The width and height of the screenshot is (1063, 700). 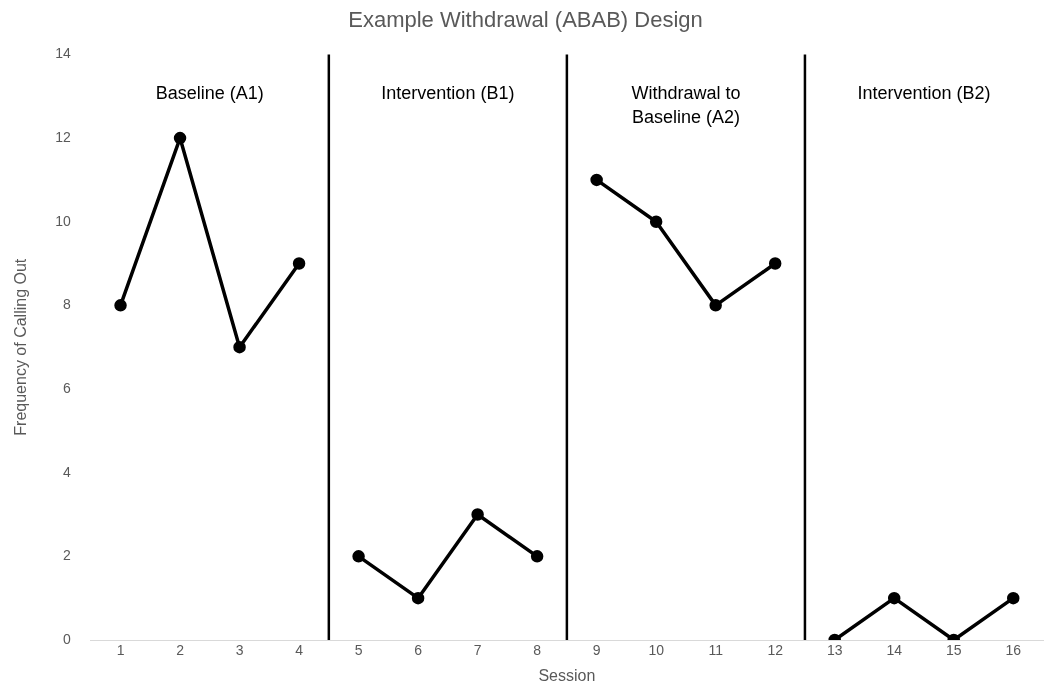 I want to click on x-tick-label: 1, so click(x=120, y=650).